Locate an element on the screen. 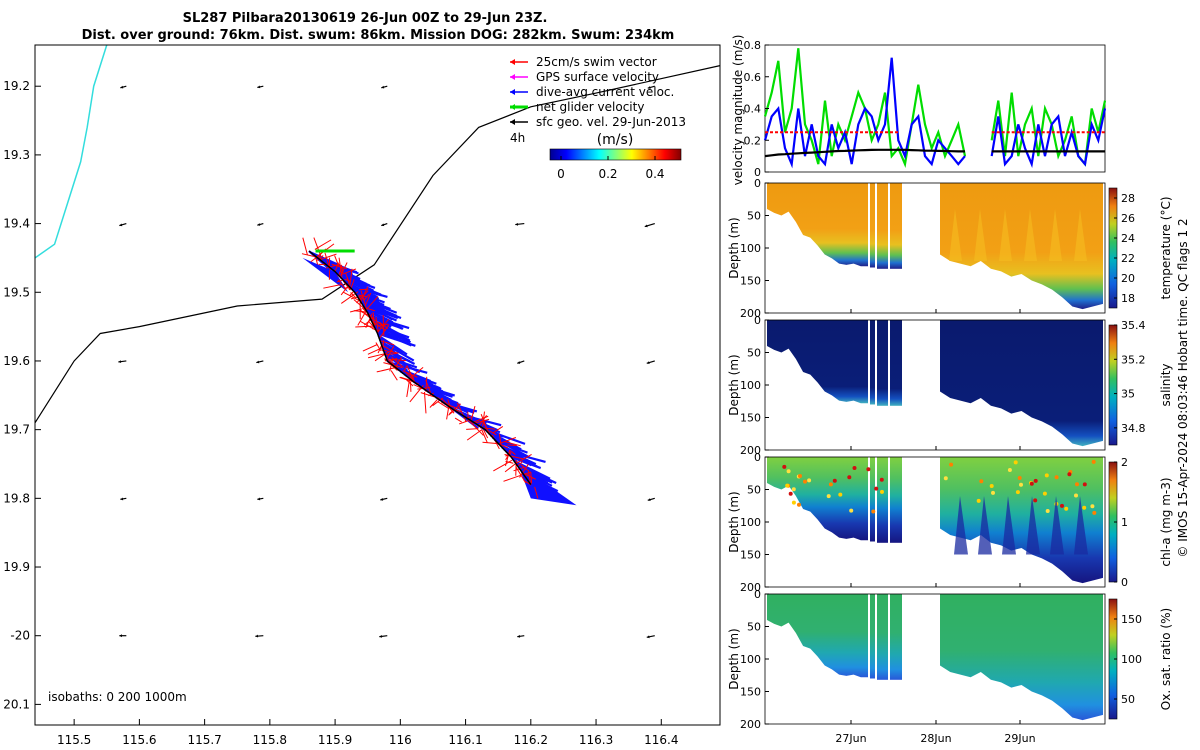  colorbar-tick-label: 22 is located at coordinates (1128, 258).